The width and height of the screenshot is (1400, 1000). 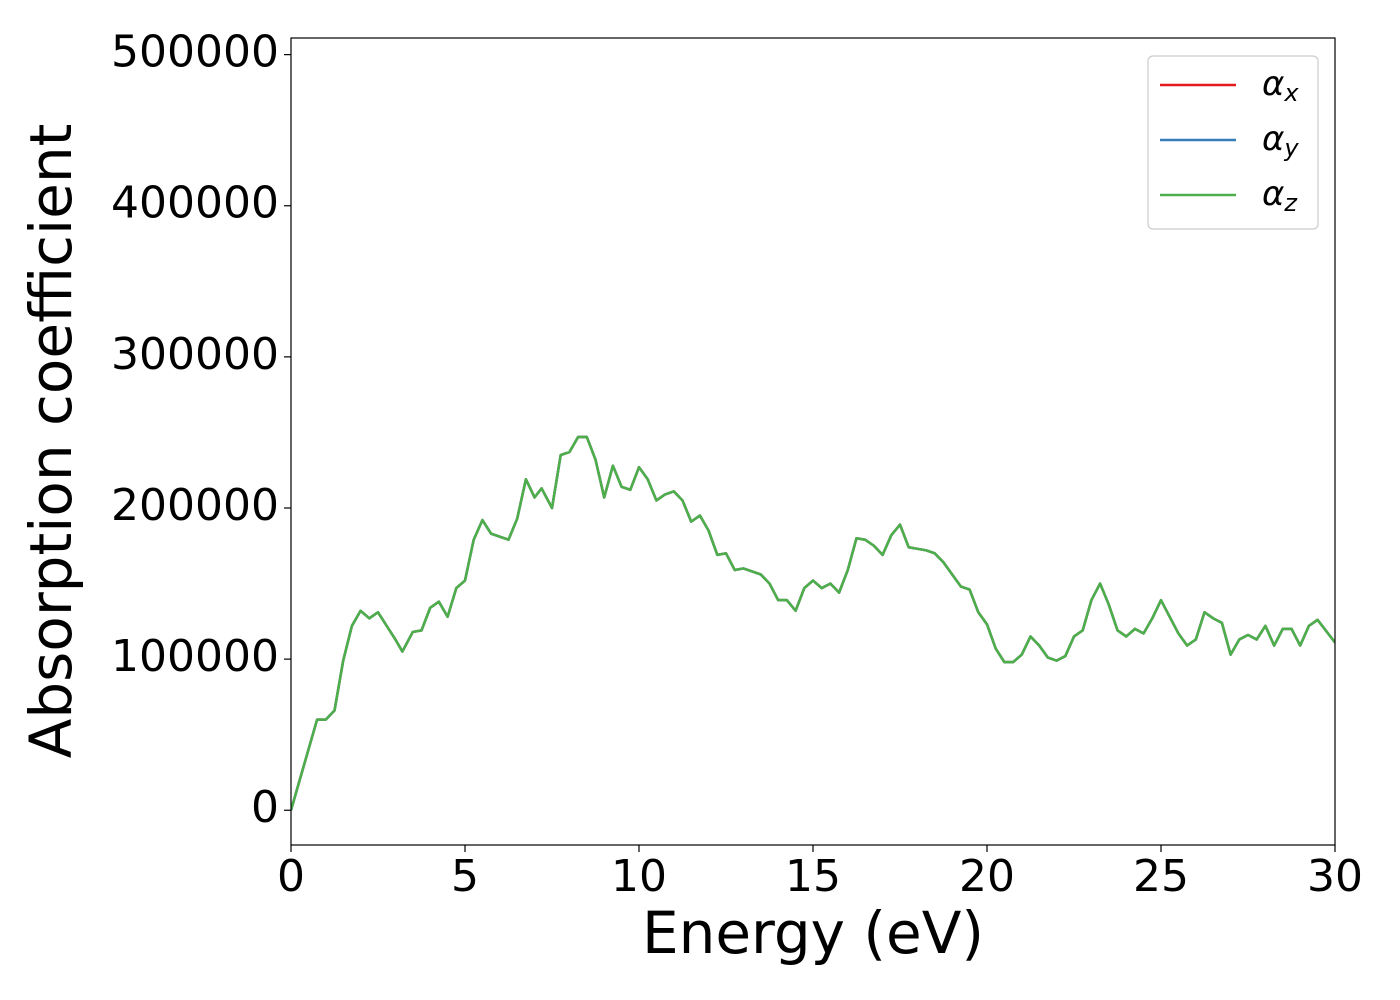 I want to click on x-tick-label: 5, so click(x=465, y=876).